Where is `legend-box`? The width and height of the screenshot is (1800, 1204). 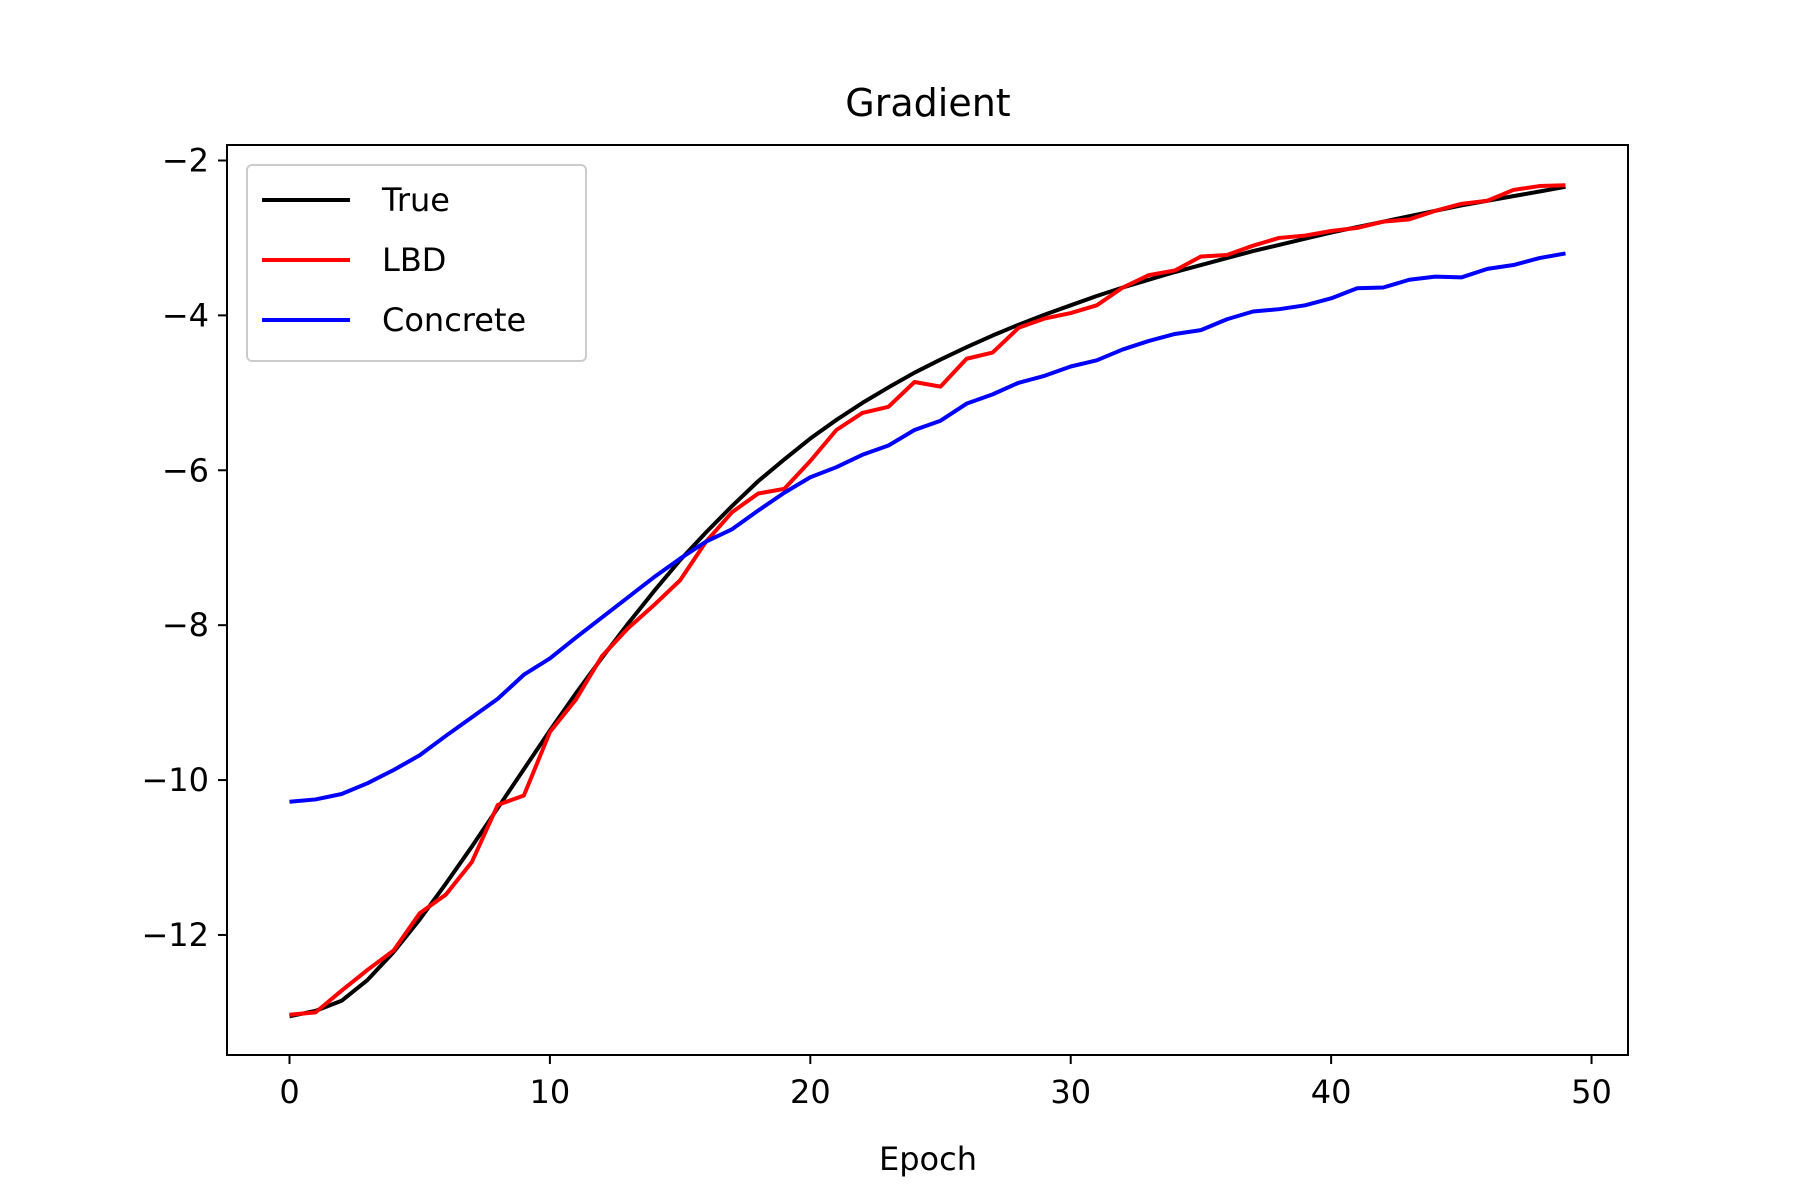
legend-box is located at coordinates (416, 263).